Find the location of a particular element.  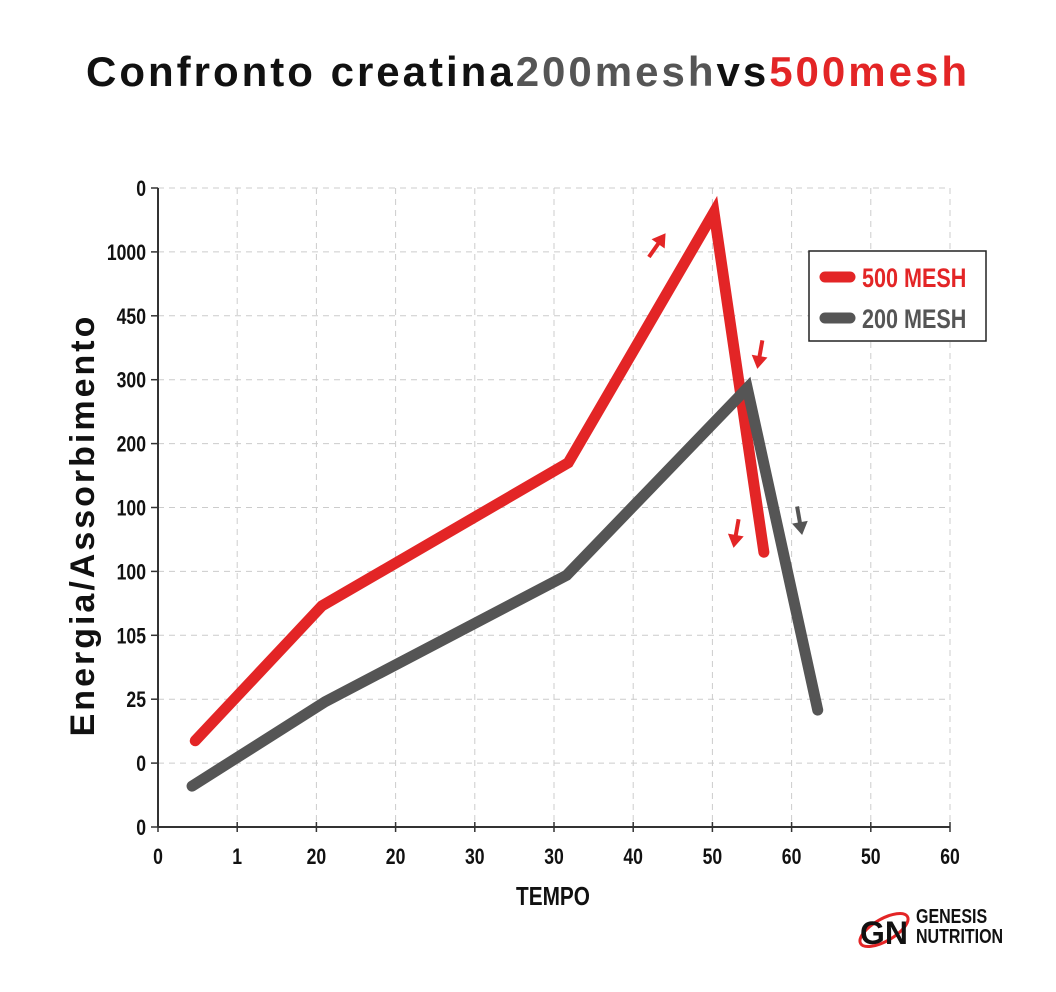

x-tick-label: 0 is located at coordinates (158, 857).